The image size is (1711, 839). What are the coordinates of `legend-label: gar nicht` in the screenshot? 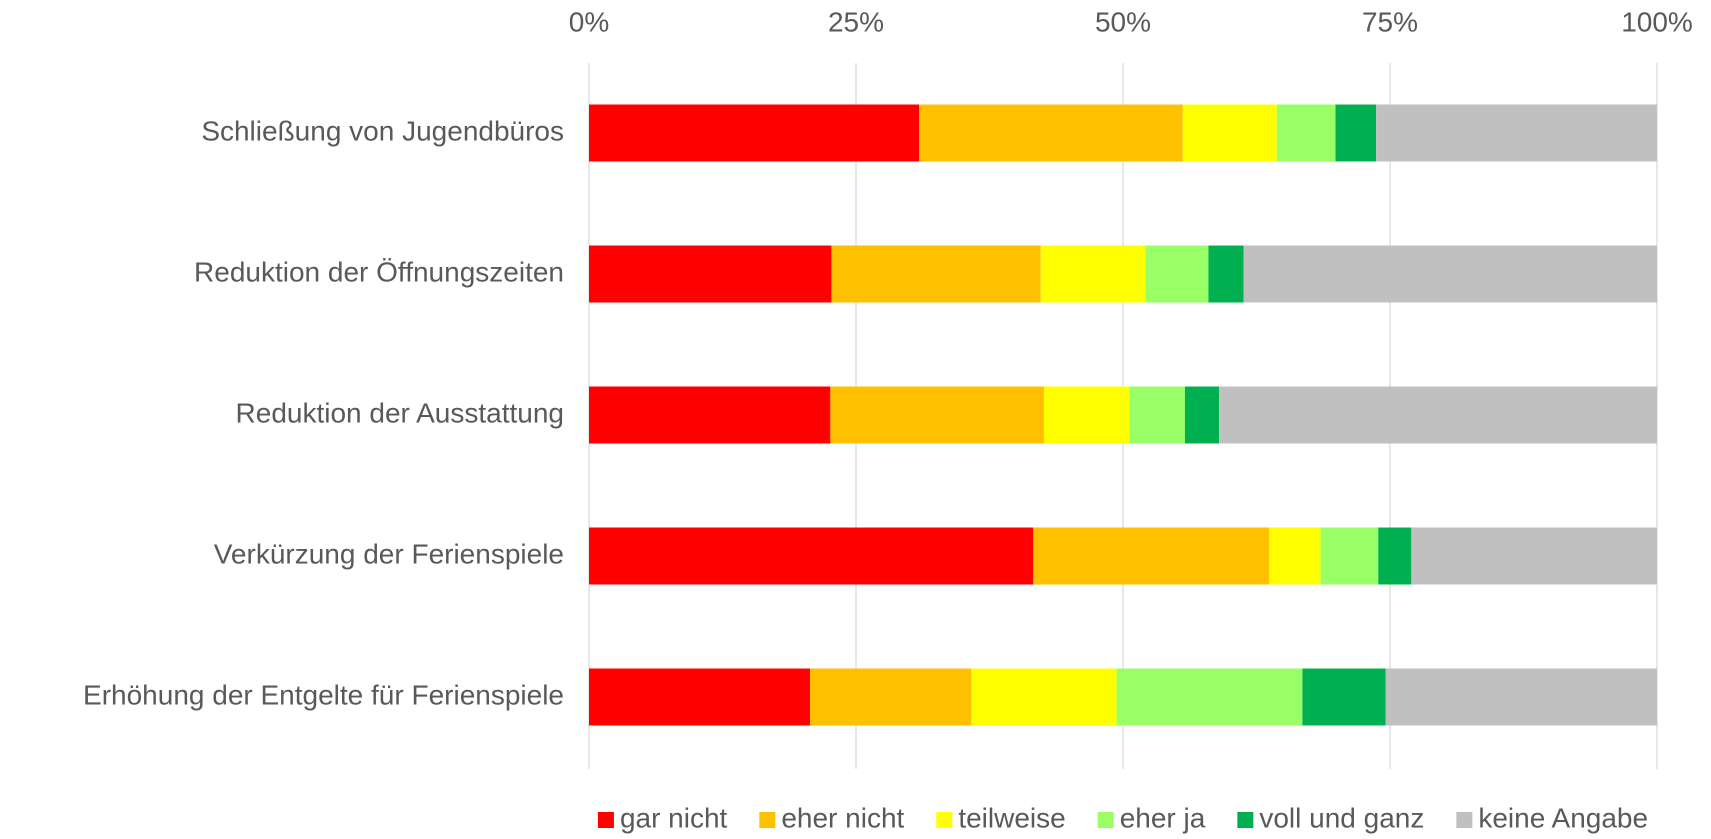 It's located at (674, 817).